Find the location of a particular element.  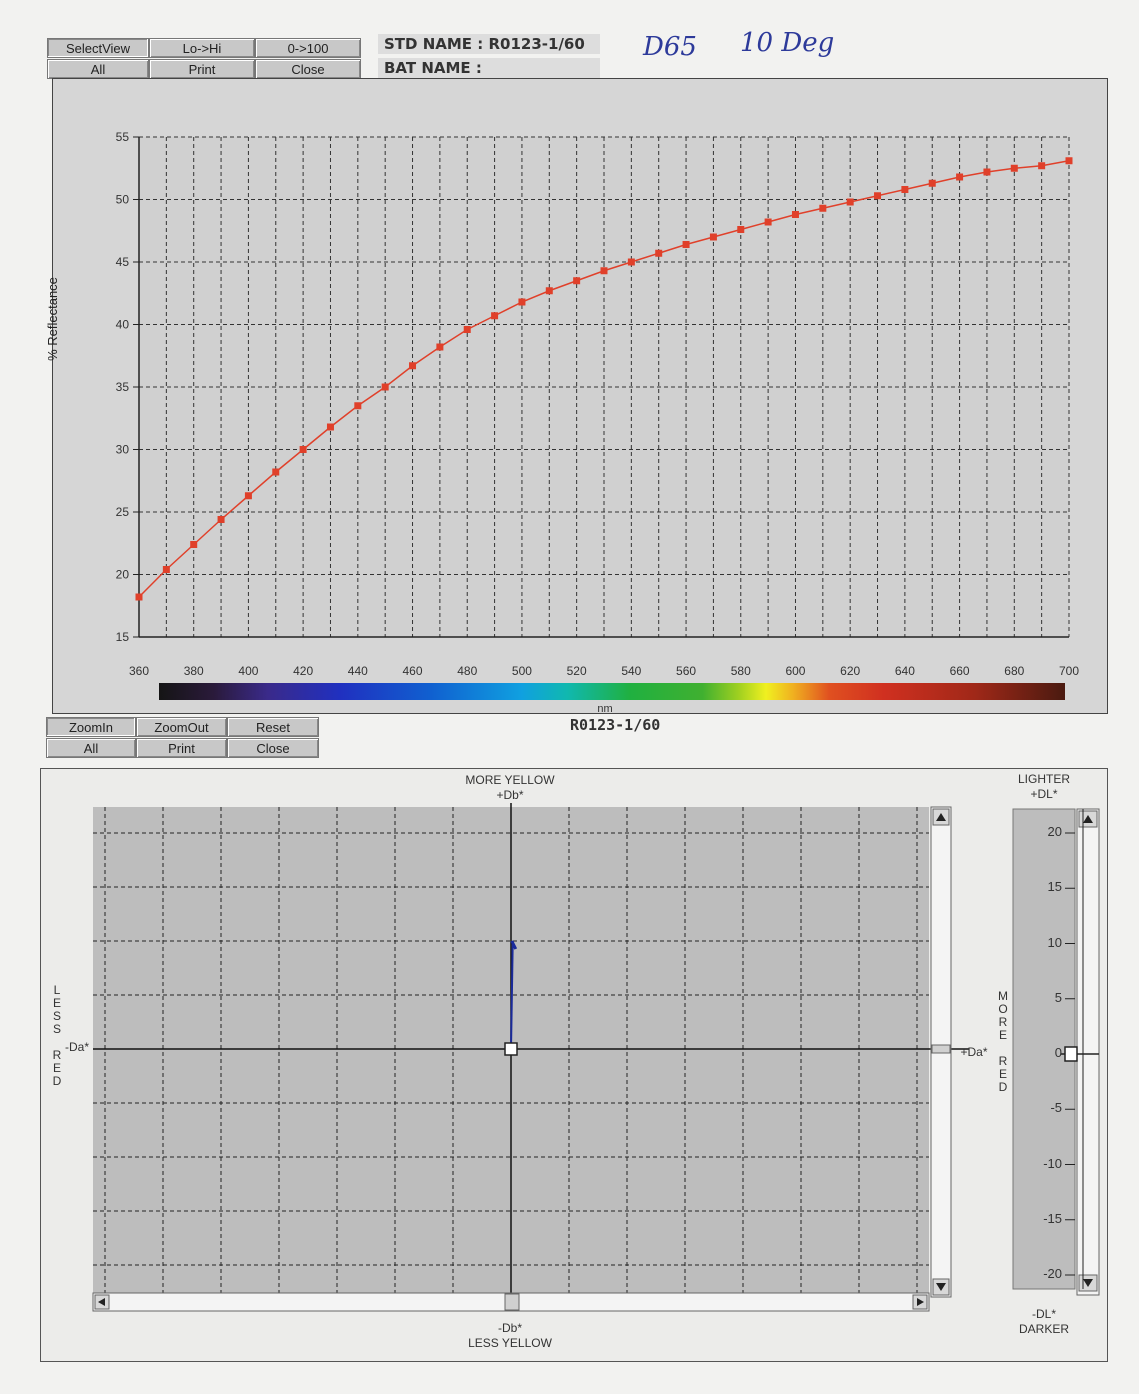

sample-name-caption: R0123-1/60 is located at coordinates (615, 725).